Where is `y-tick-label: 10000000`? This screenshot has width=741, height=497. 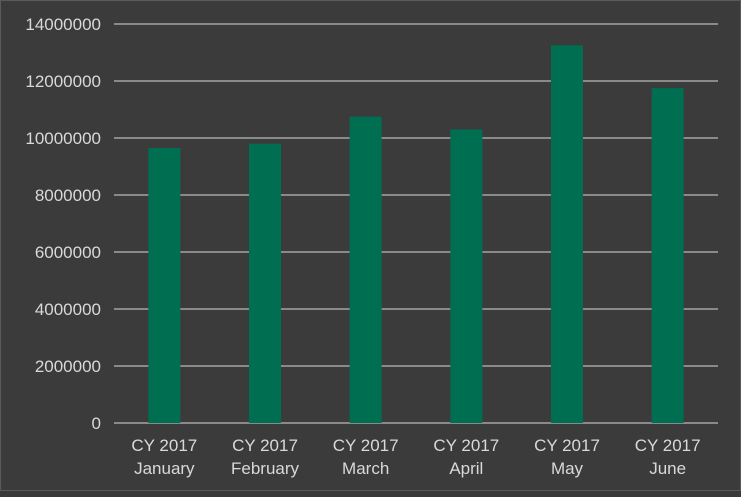 y-tick-label: 10000000 is located at coordinates (63, 138).